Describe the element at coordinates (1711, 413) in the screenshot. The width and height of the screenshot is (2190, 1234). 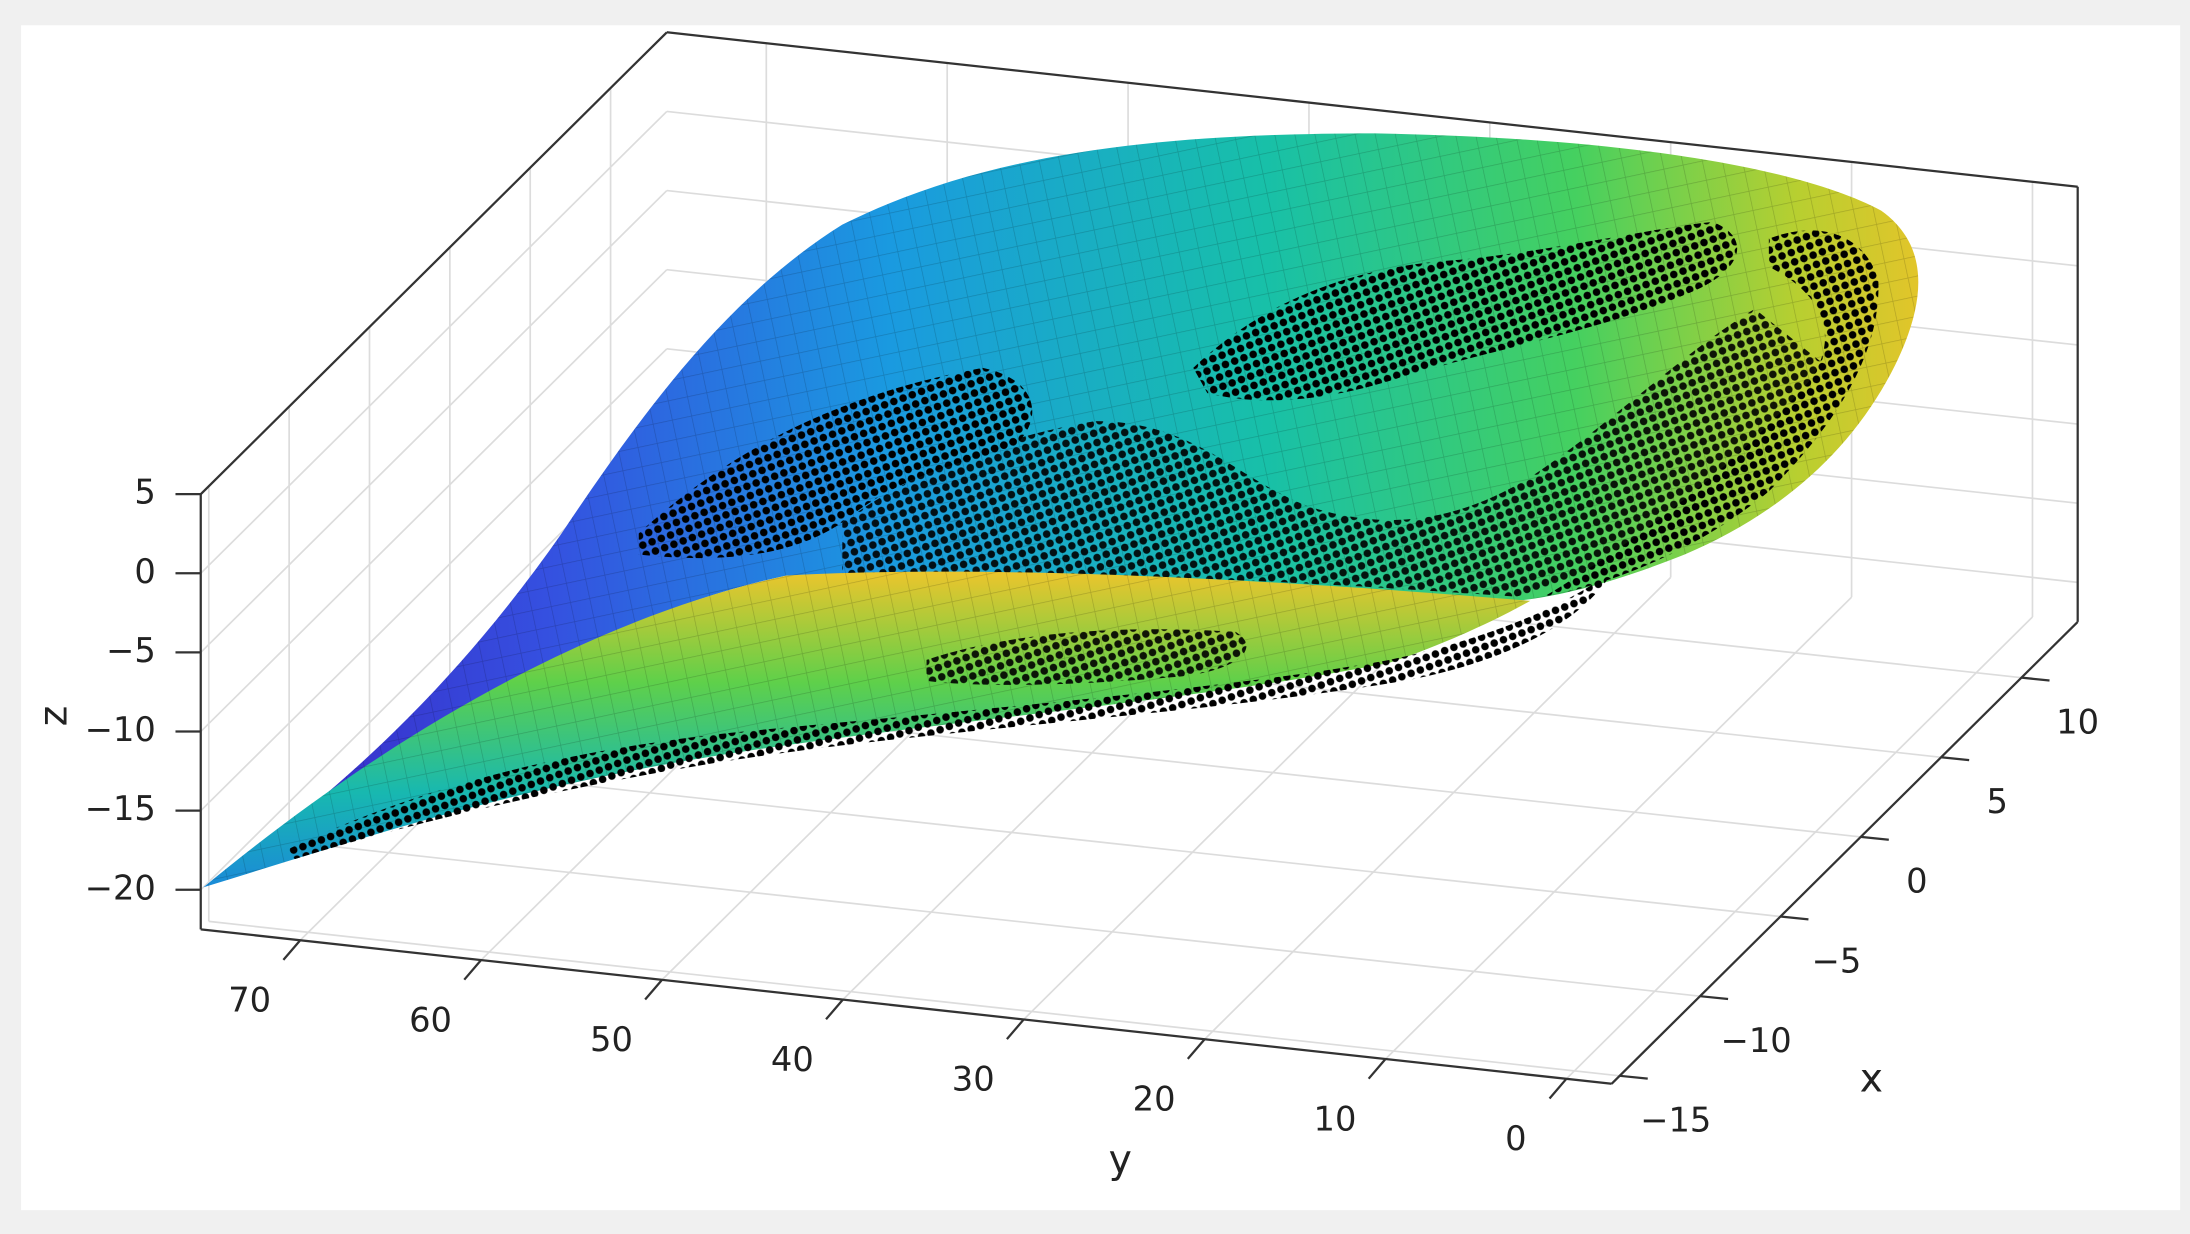
I see `point-cloud-edge` at that location.